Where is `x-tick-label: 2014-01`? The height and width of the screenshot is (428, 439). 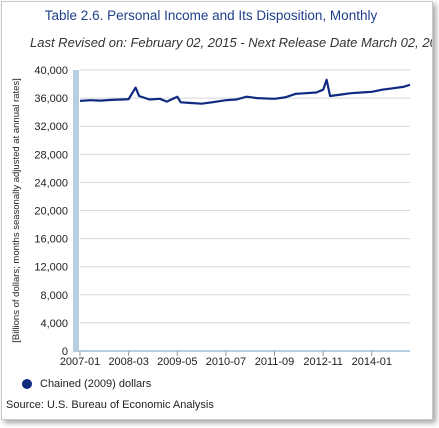
x-tick-label: 2014-01 is located at coordinates (372, 362).